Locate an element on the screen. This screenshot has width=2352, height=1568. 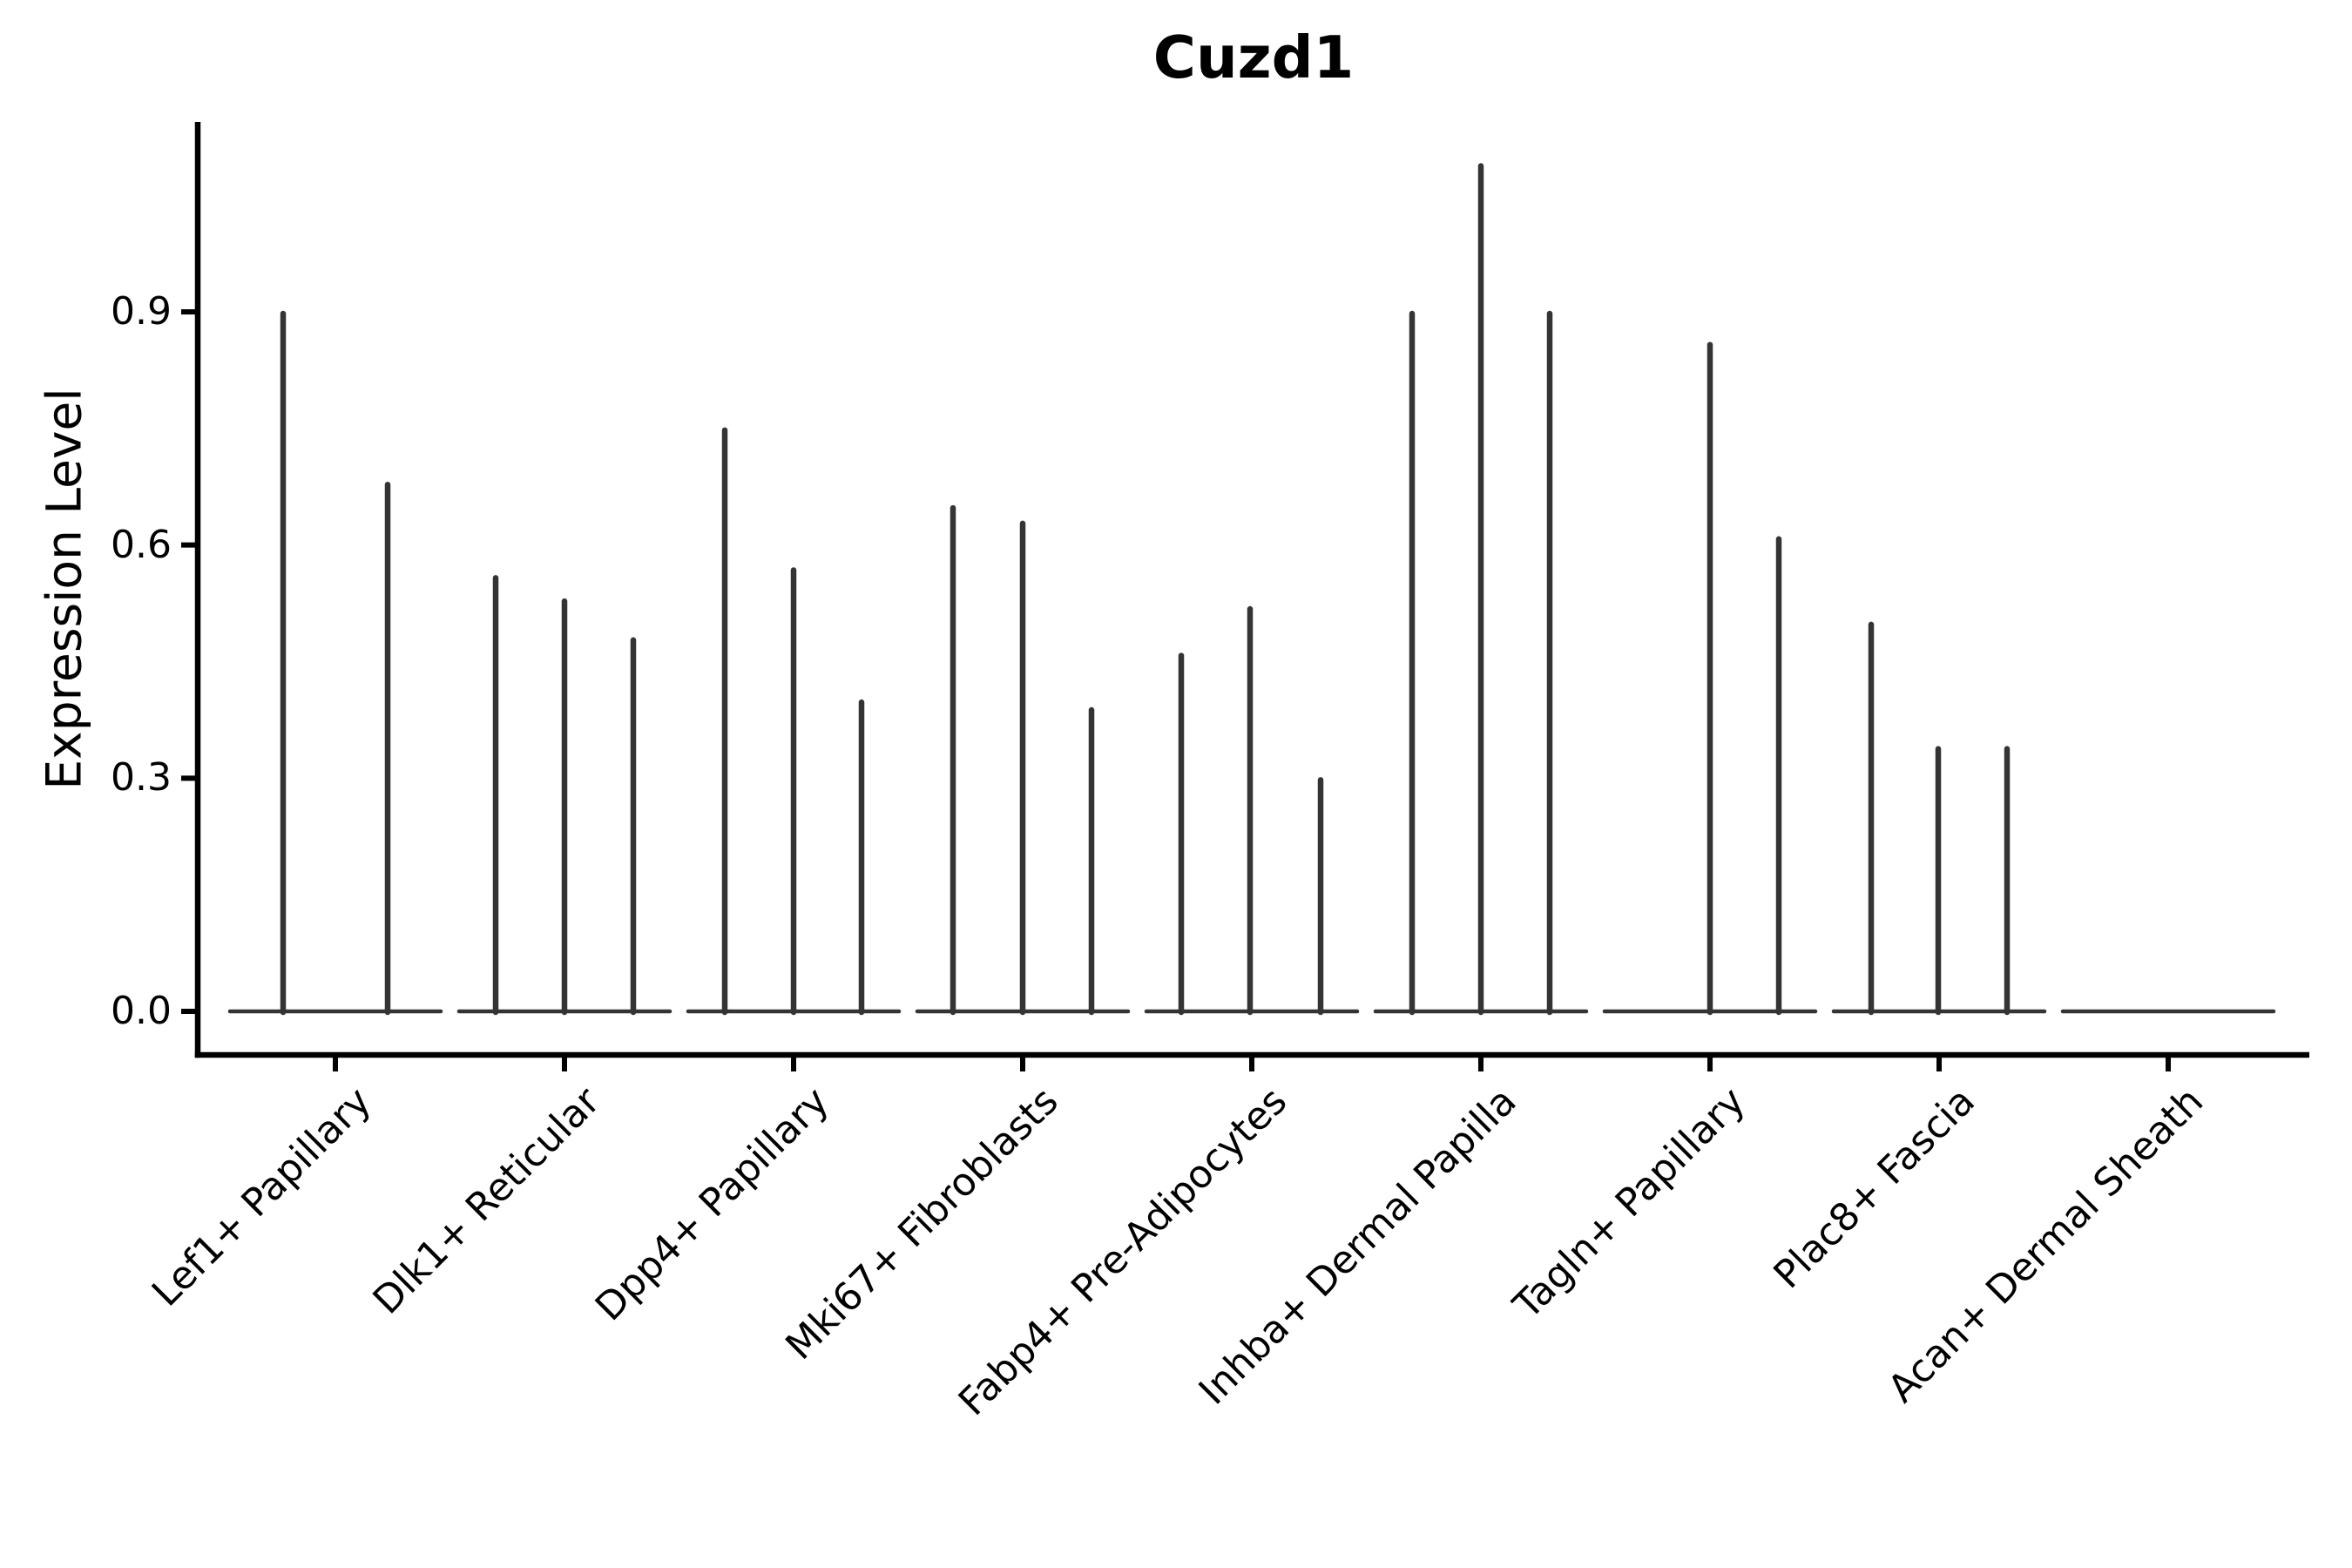
plot-title: Cuzd1 is located at coordinates (1253, 58).